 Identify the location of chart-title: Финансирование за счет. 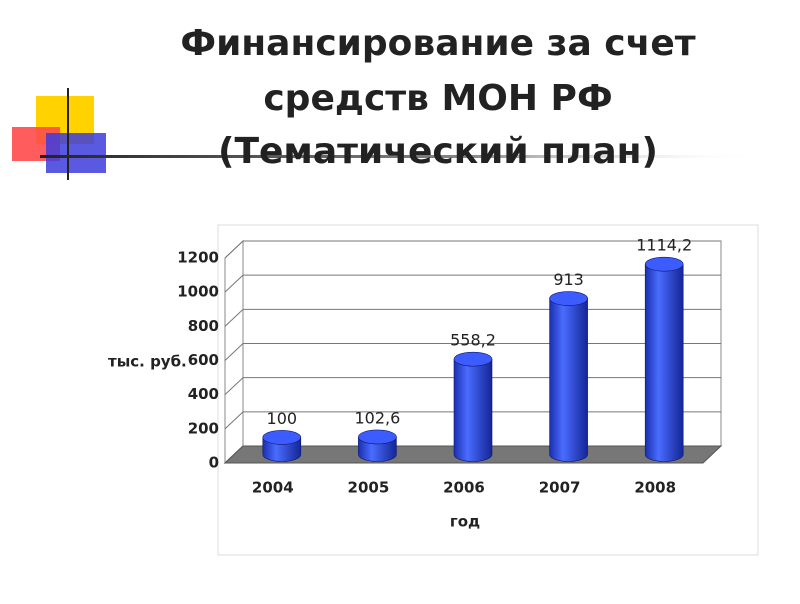
(437, 43).